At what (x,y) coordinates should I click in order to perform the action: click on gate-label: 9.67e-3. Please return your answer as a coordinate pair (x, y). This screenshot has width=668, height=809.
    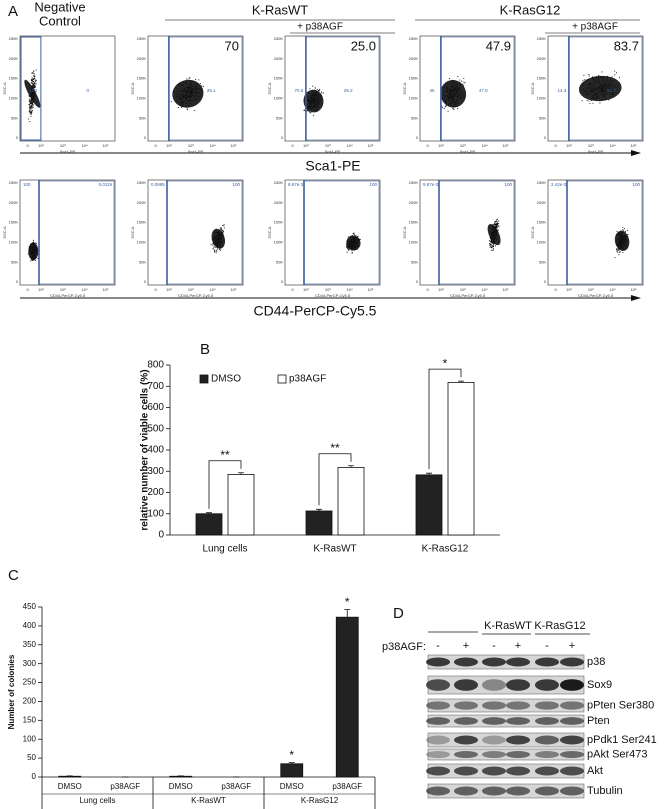
    Looking at the image, I should click on (431, 184).